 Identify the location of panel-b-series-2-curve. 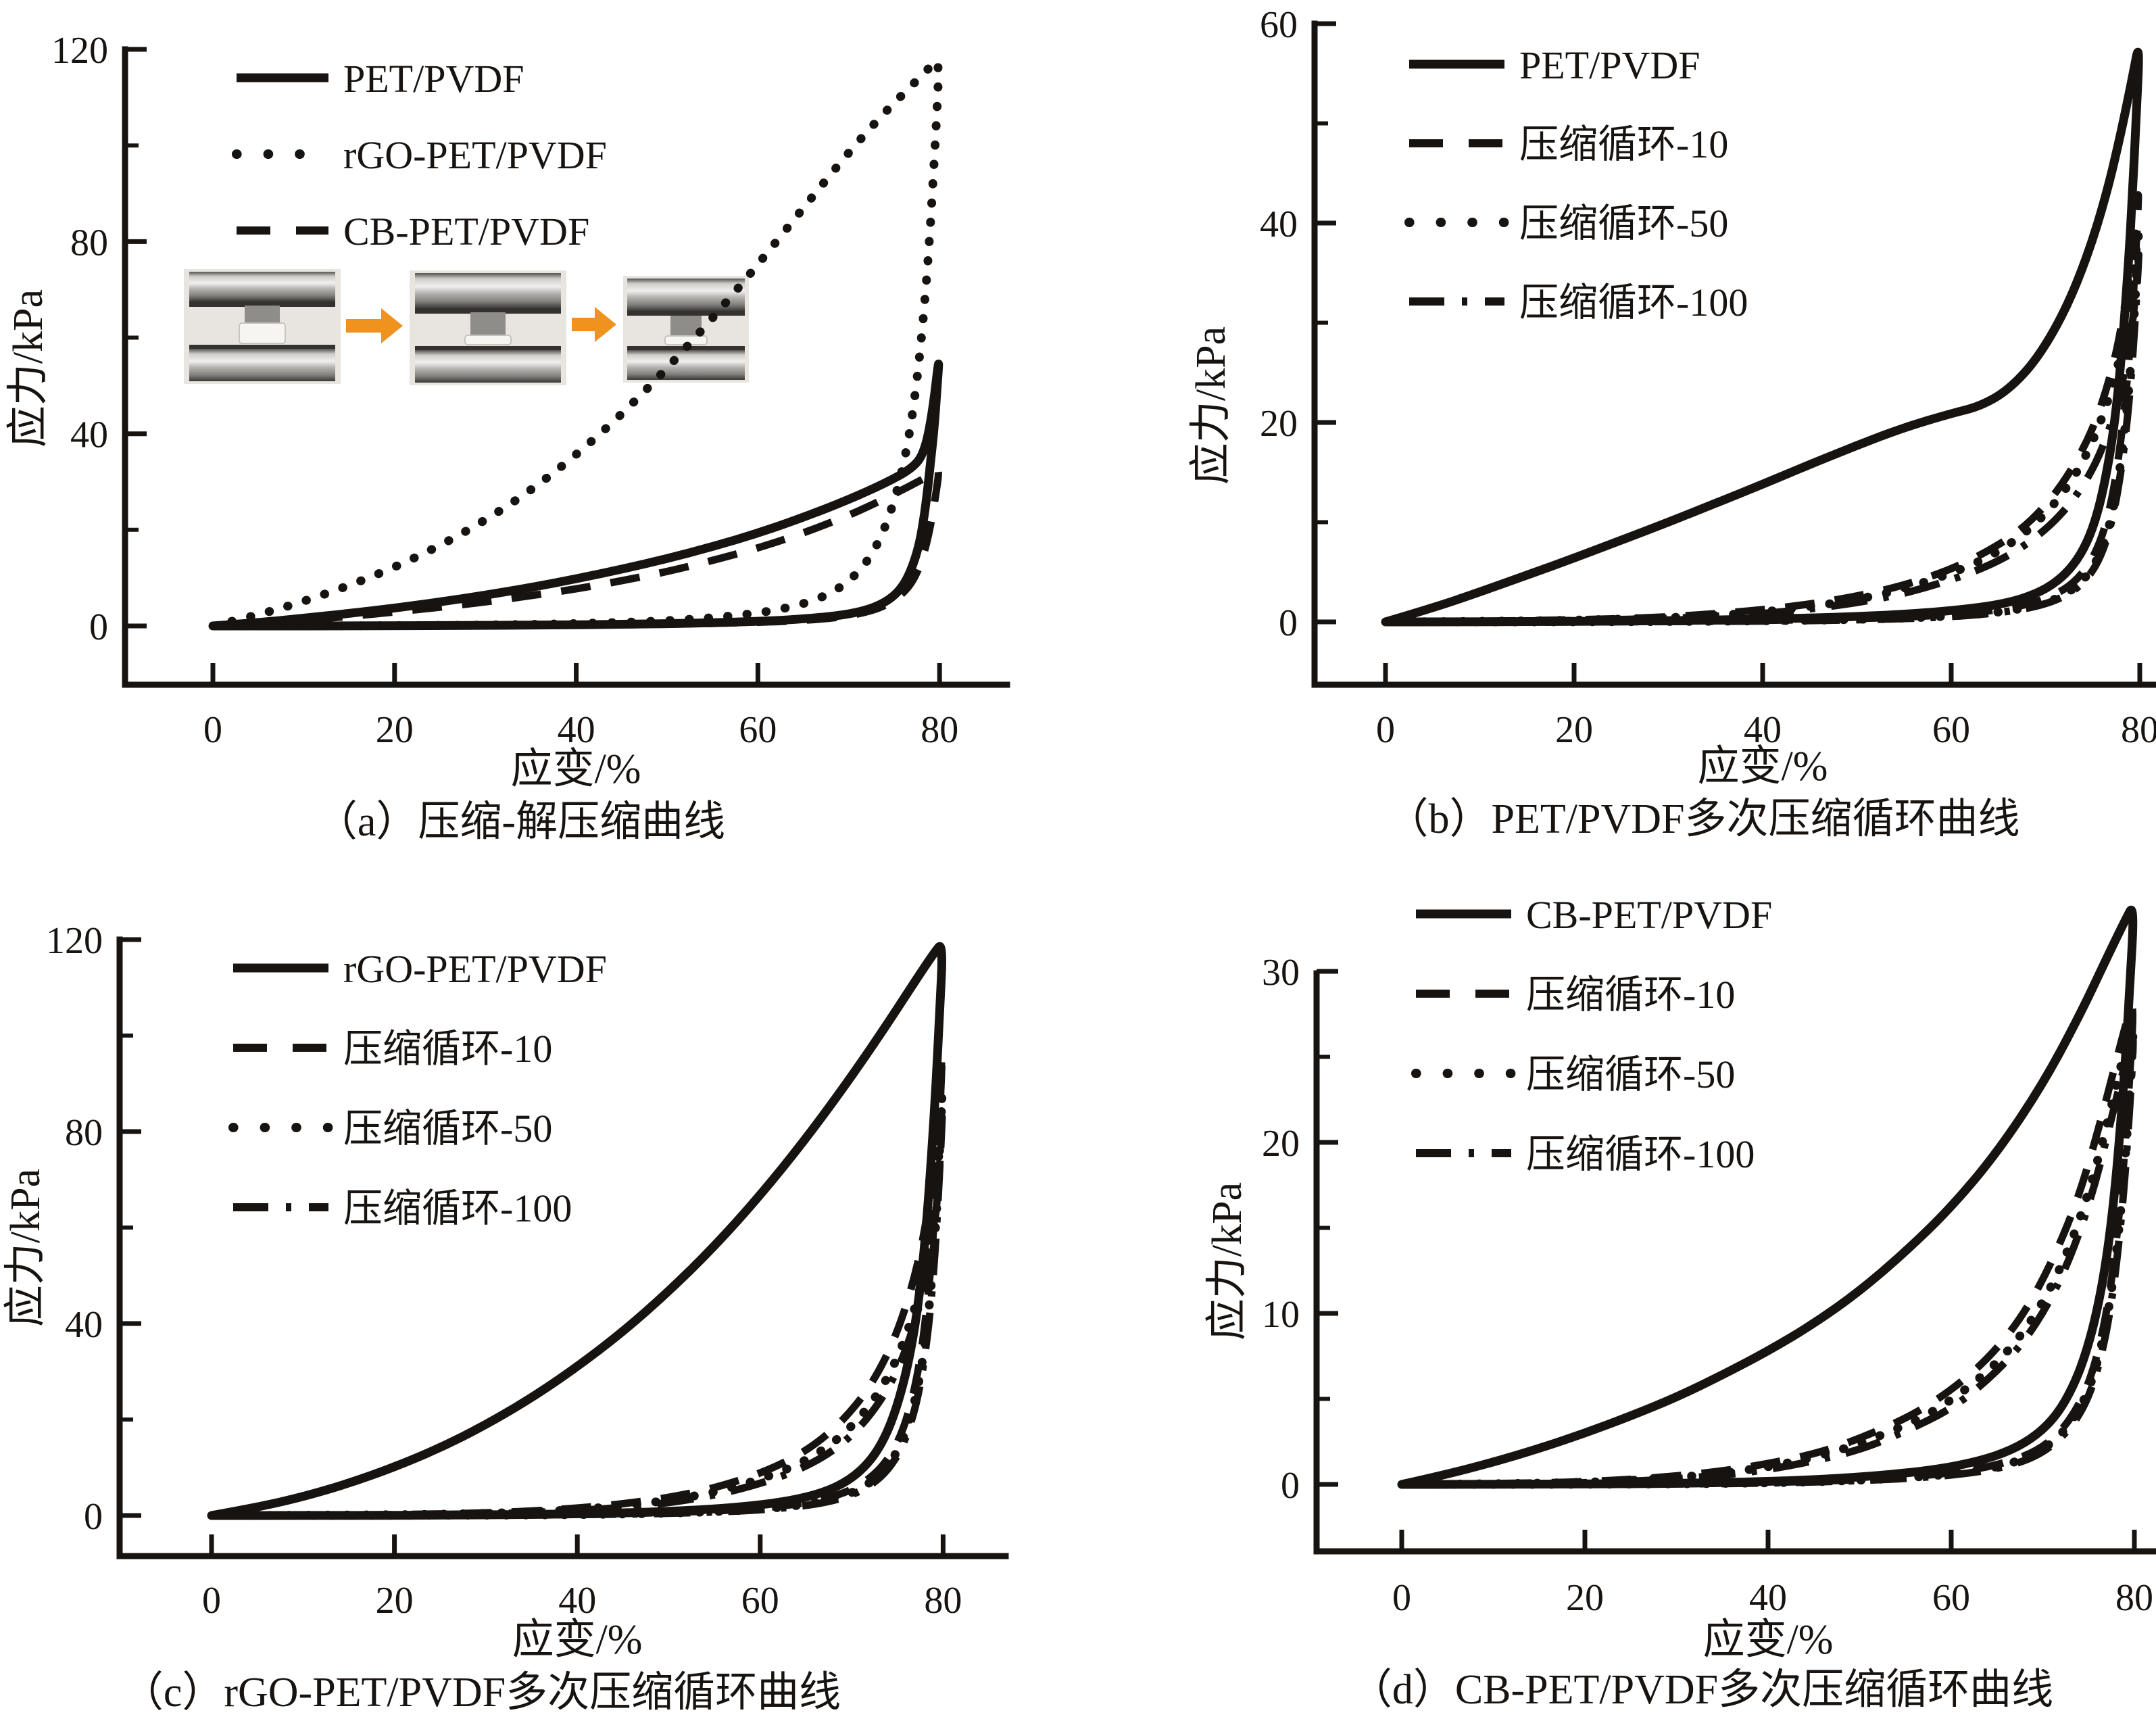
(1762, 428).